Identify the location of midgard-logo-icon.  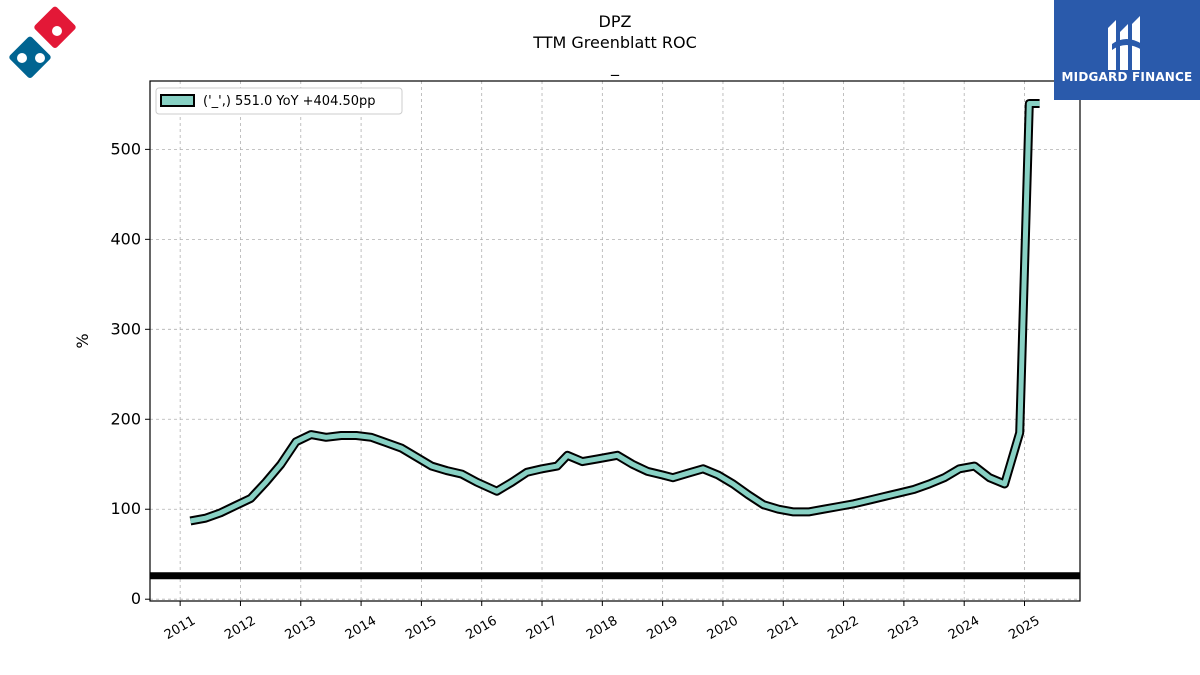
(1127, 50).